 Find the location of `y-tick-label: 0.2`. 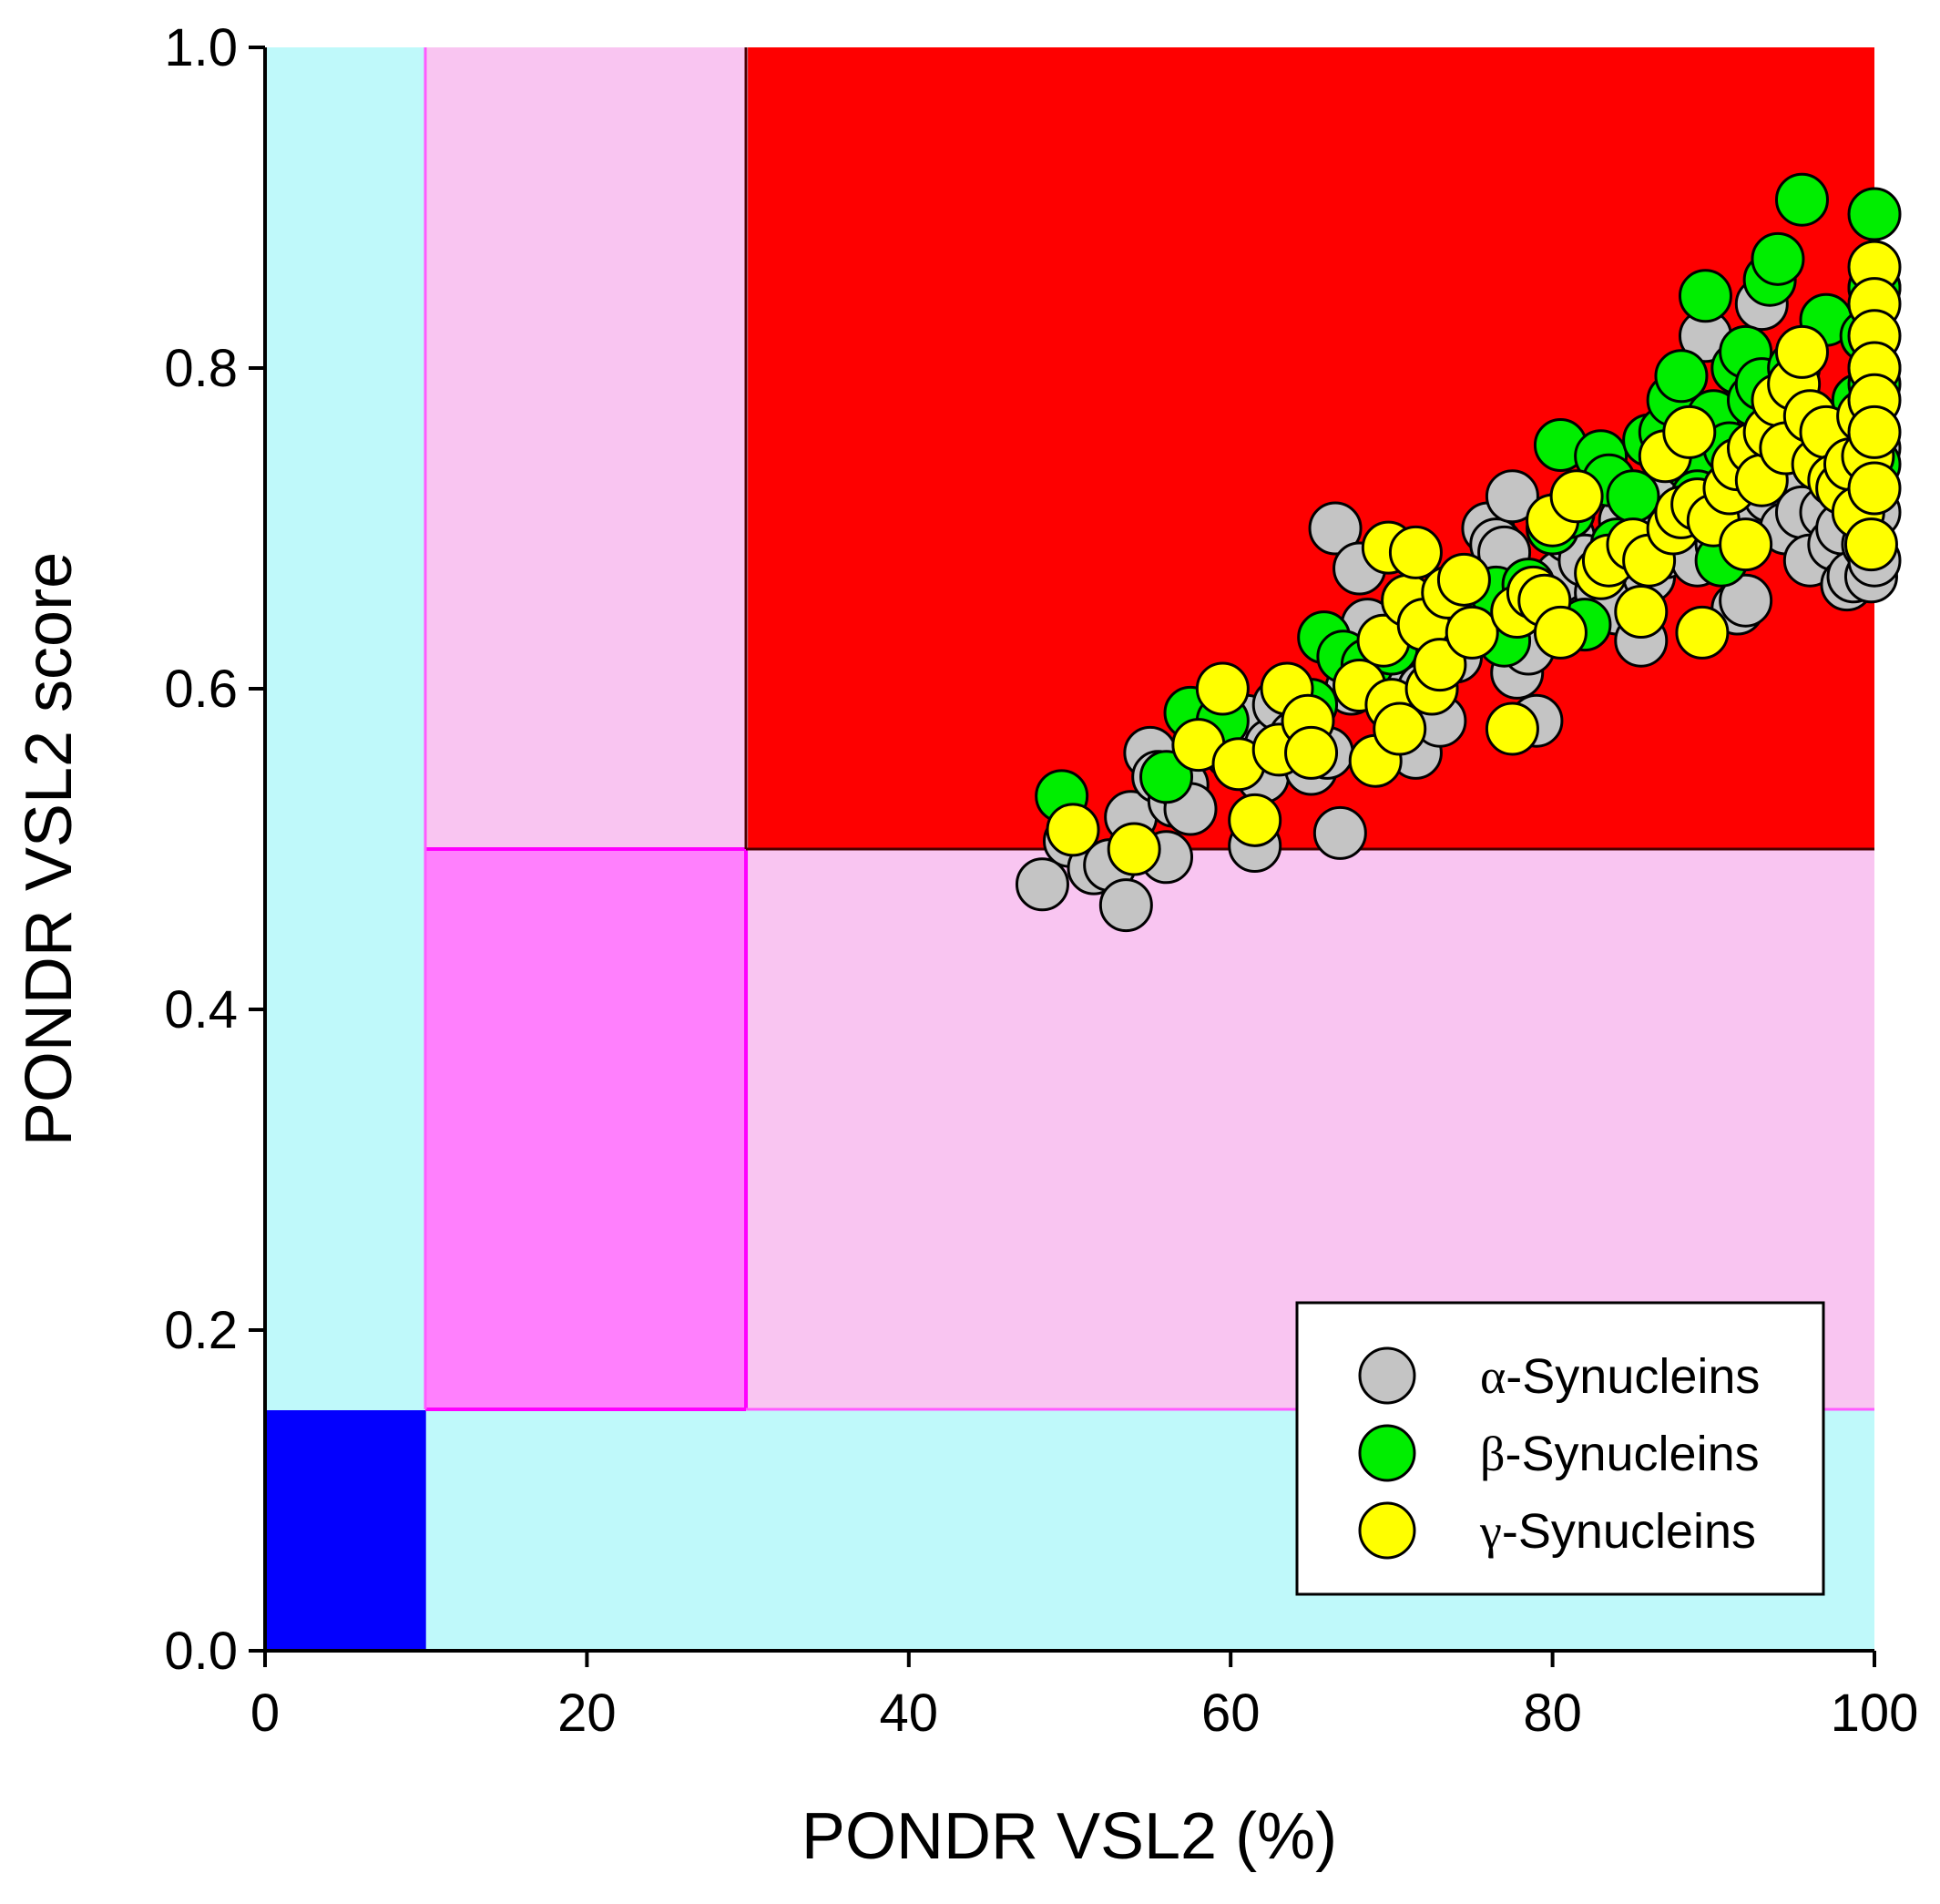

y-tick-label: 0.2 is located at coordinates (201, 1331).